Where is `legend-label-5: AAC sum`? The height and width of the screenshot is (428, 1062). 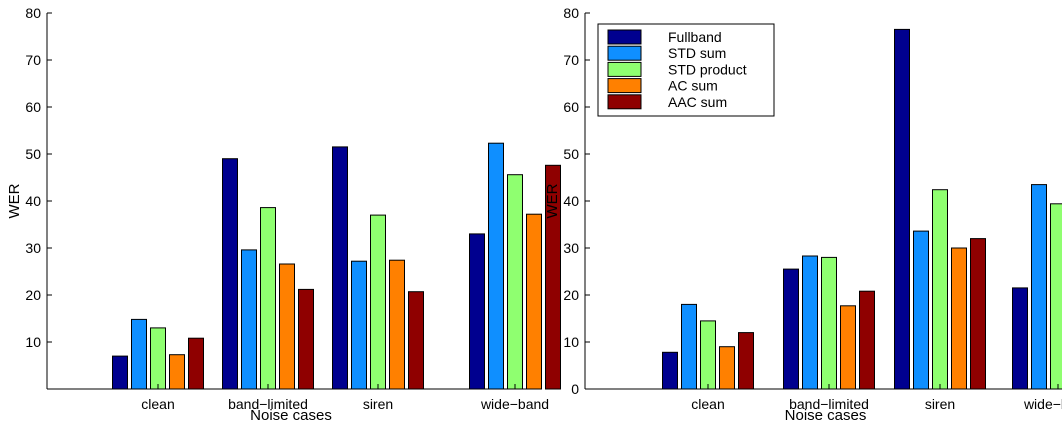
legend-label-5: AAC sum is located at coordinates (697, 102).